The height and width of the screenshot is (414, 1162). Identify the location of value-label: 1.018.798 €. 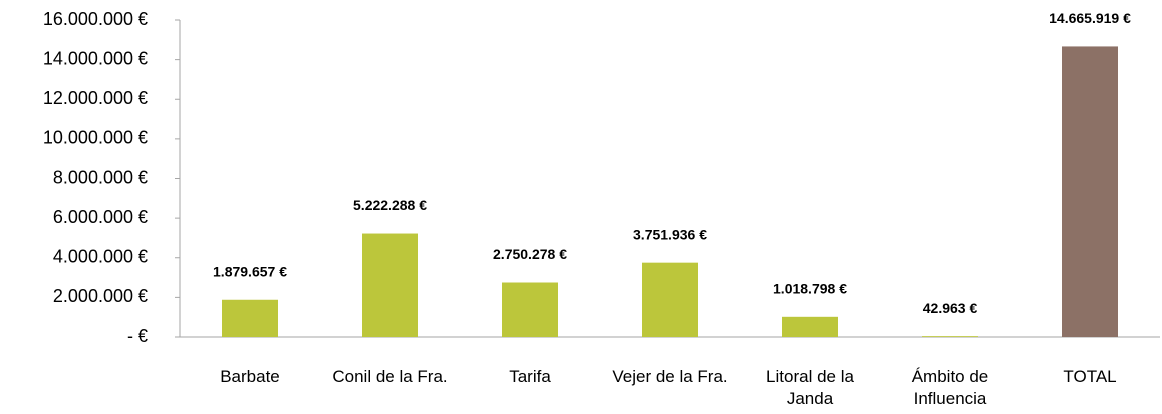
(810, 289).